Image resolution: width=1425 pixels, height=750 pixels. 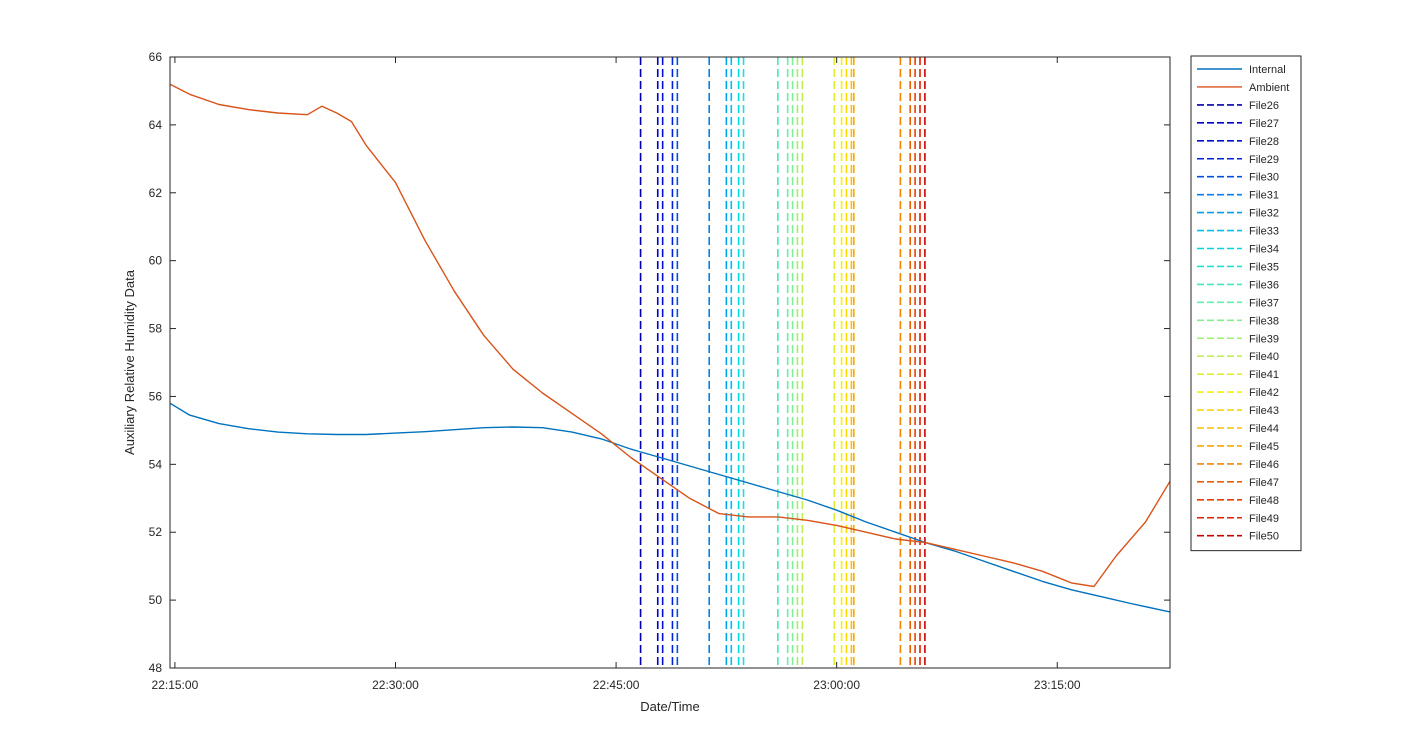 I want to click on y-tick-label: 48, so click(x=156, y=668).